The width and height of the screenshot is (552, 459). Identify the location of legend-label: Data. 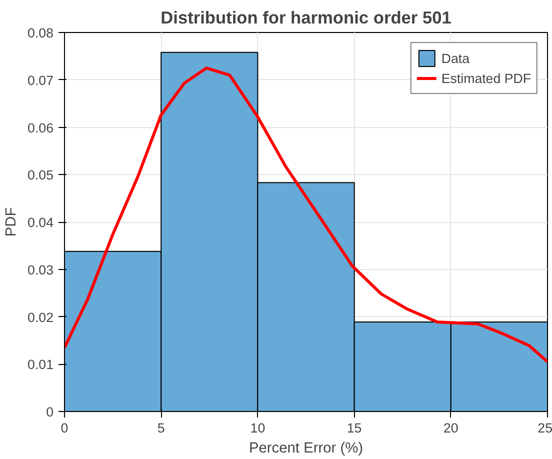
(455, 58).